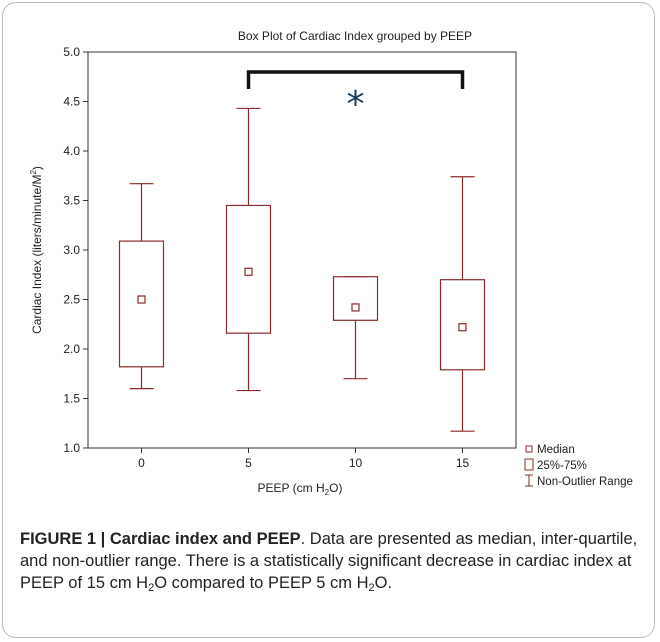 The height and width of the screenshot is (642, 660). Describe the element at coordinates (585, 482) in the screenshot. I see `legend-range-label: Non-Outlier Range` at that location.